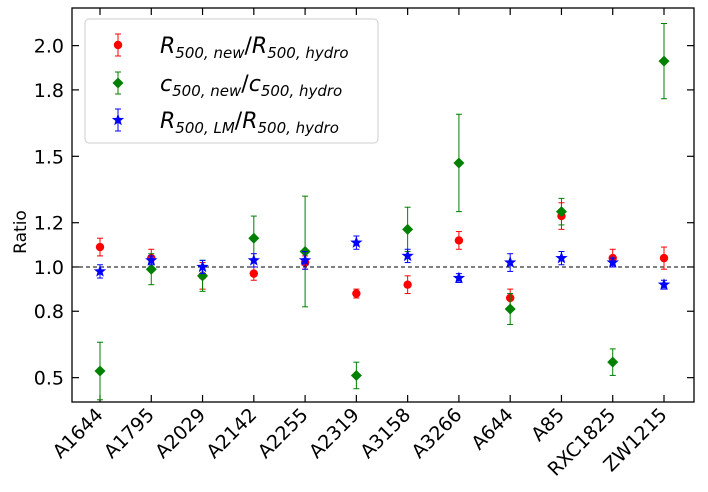 The image size is (708, 492). Describe the element at coordinates (49, 91) in the screenshot. I see `y-tick-label: 1.8` at that location.